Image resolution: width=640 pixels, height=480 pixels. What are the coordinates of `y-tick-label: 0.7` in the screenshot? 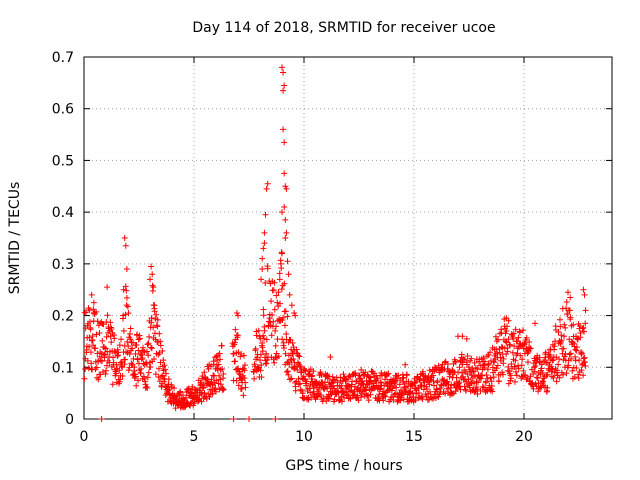 It's located at (63, 58).